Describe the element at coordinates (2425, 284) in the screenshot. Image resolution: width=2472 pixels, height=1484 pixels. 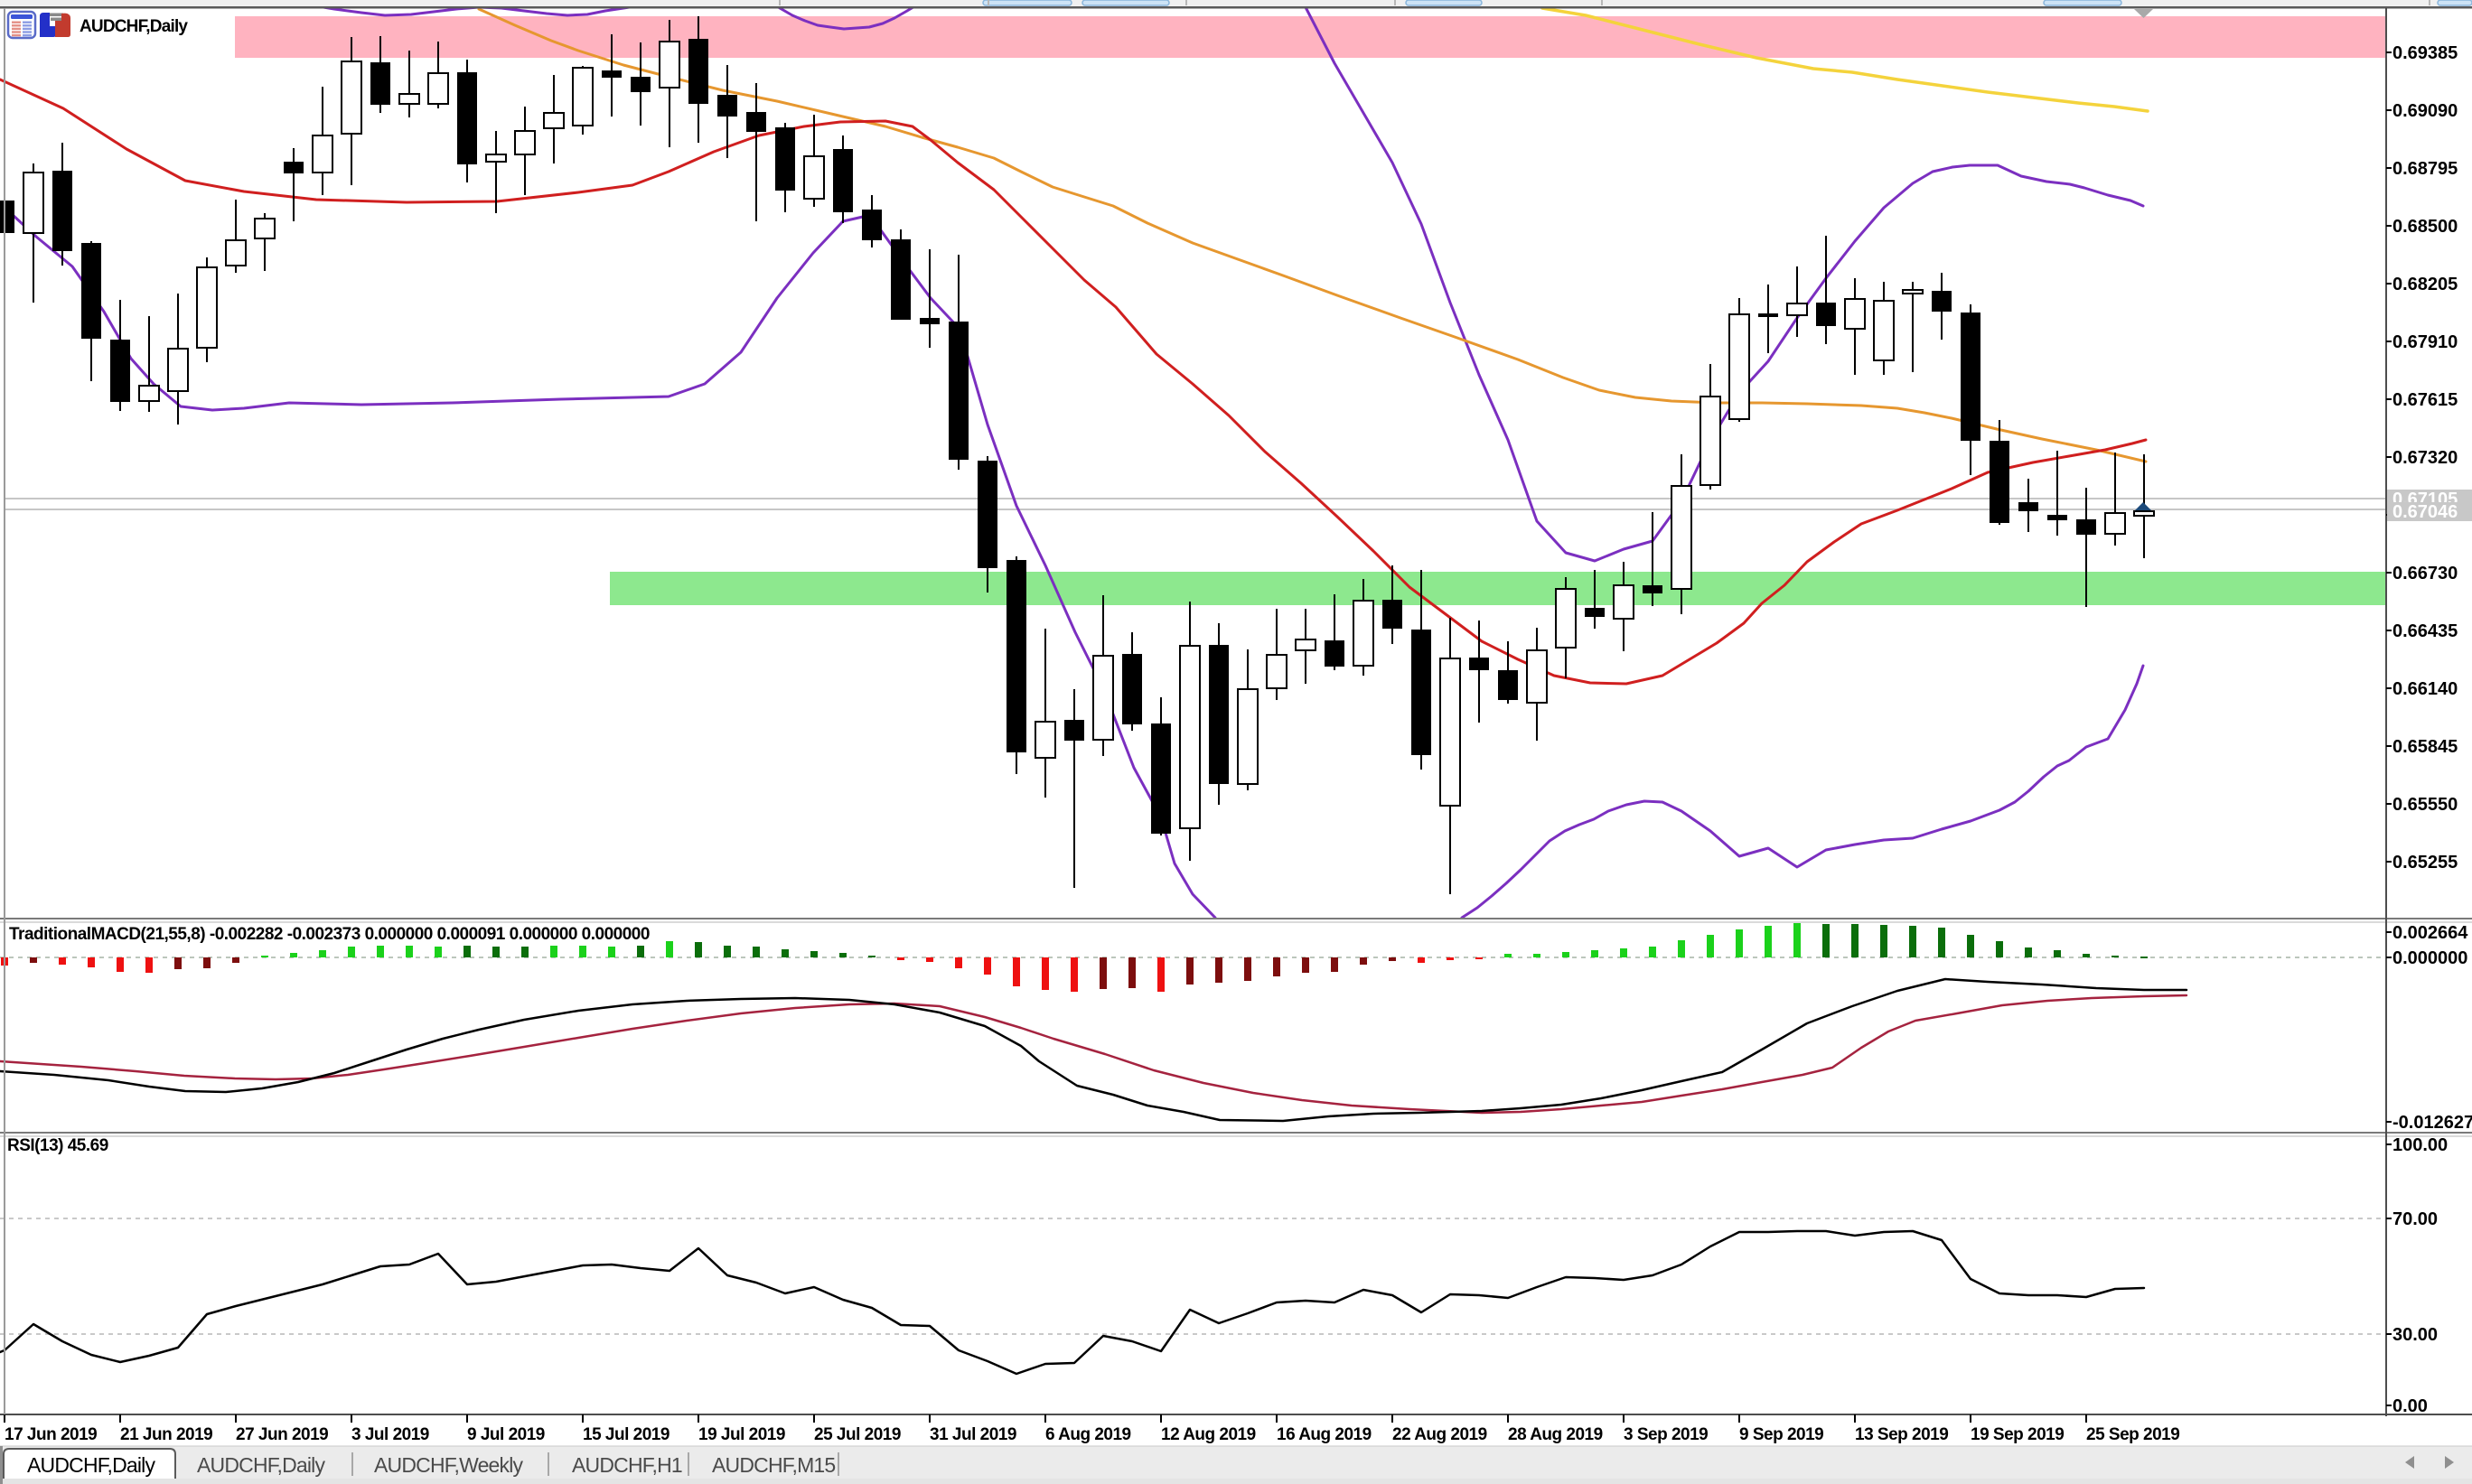
I see `svg-text: 0.68205` at that location.